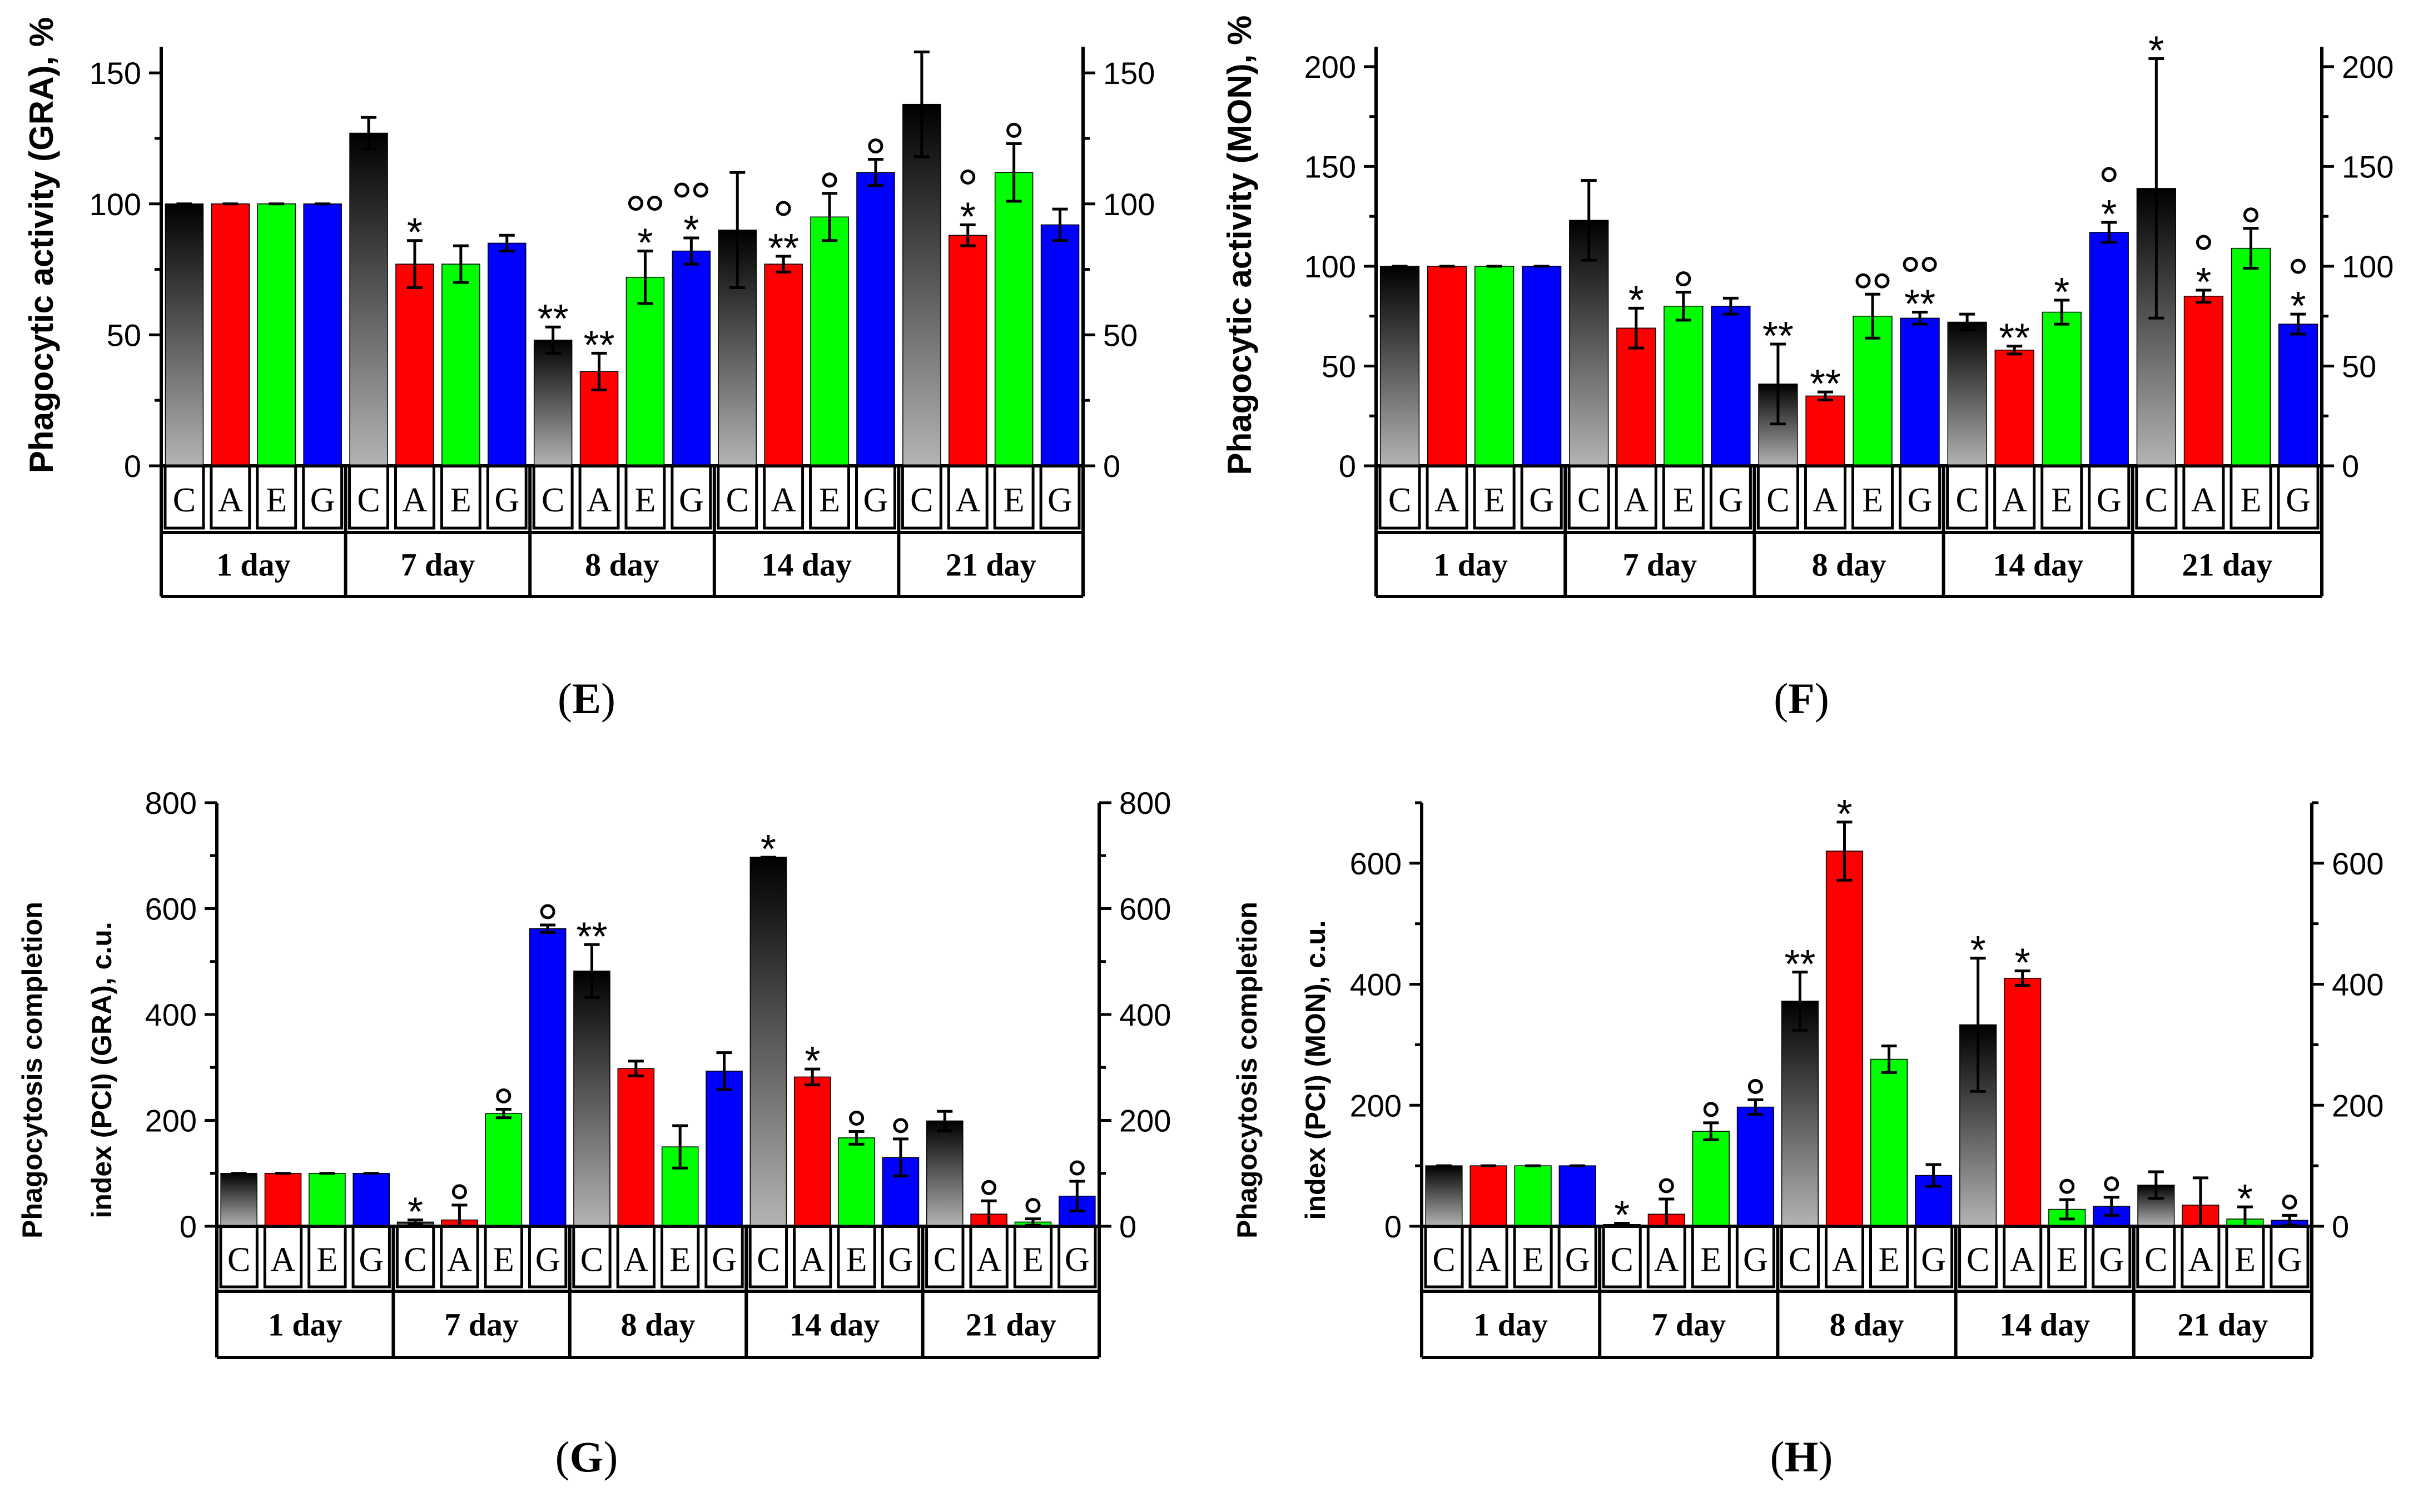 This screenshot has width=2428, height=1512. I want to click on y-tick-label-left: 800, so click(171, 802).